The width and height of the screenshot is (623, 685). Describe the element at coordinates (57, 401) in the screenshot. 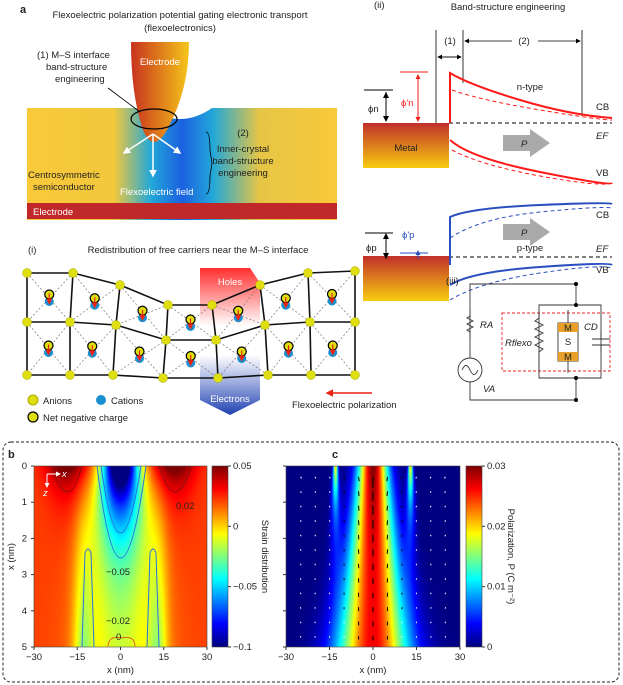

I see `legend-anions: Anions` at that location.